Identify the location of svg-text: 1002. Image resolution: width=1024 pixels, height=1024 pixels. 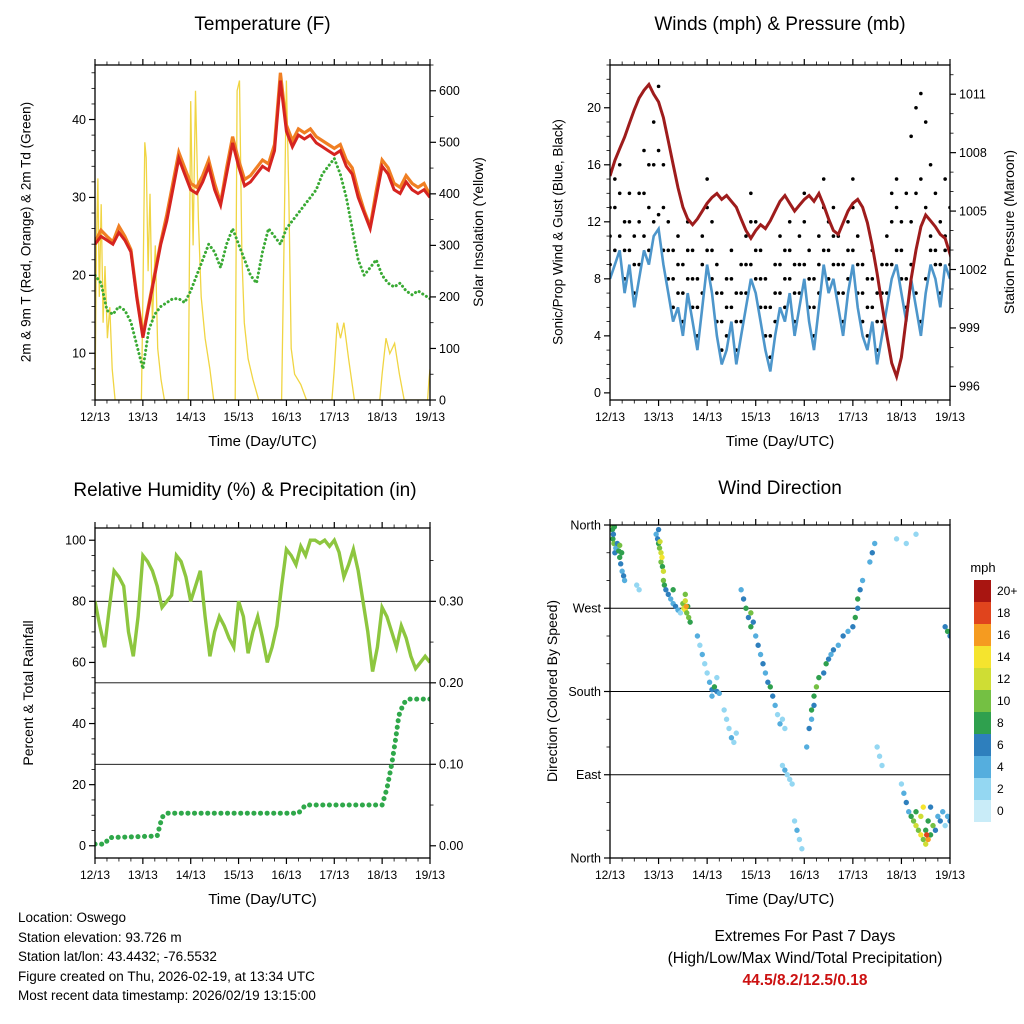
(973, 270).